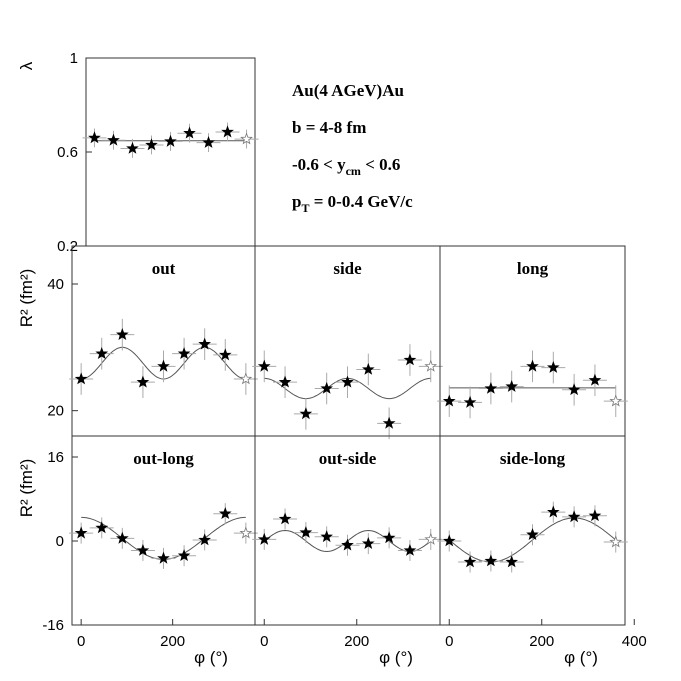 This screenshot has height=681, width=681. I want to click on y-tick-label: 40, so click(55, 284).